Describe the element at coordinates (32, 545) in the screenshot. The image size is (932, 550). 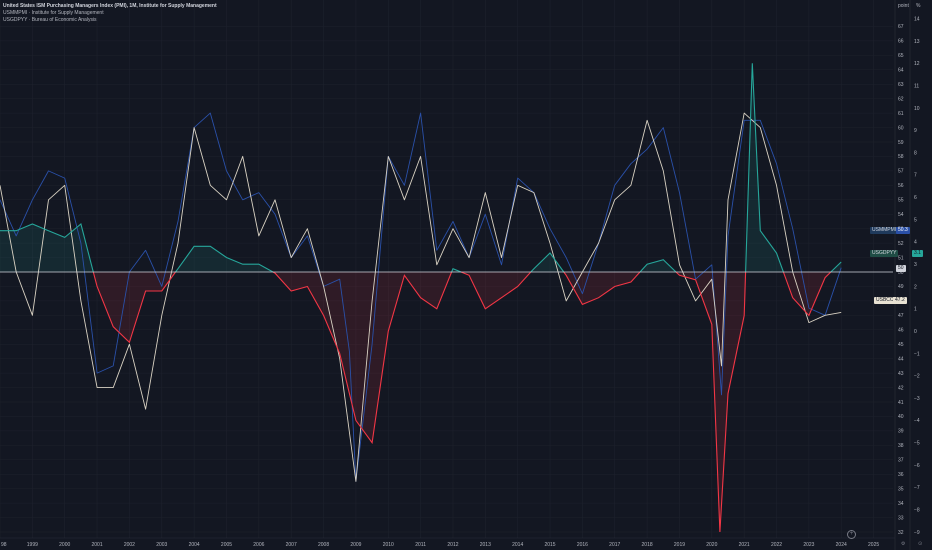
I see `x-tick-label: 1999` at that location.